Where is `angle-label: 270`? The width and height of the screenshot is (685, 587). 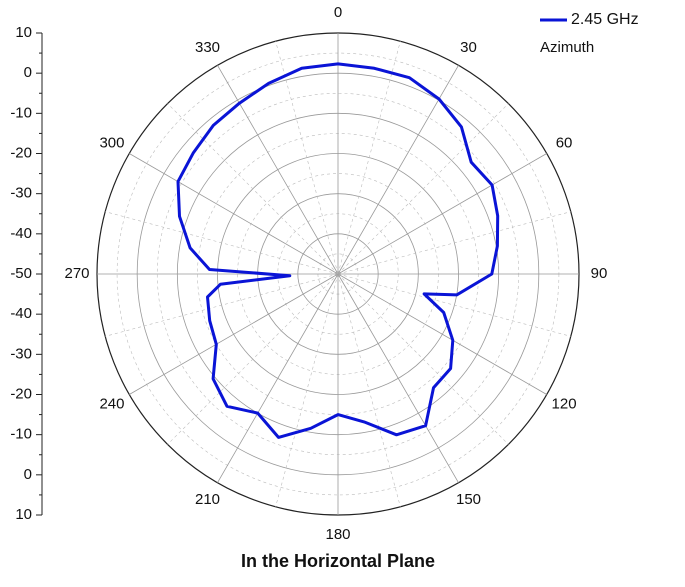
angle-label: 270 is located at coordinates (76, 273).